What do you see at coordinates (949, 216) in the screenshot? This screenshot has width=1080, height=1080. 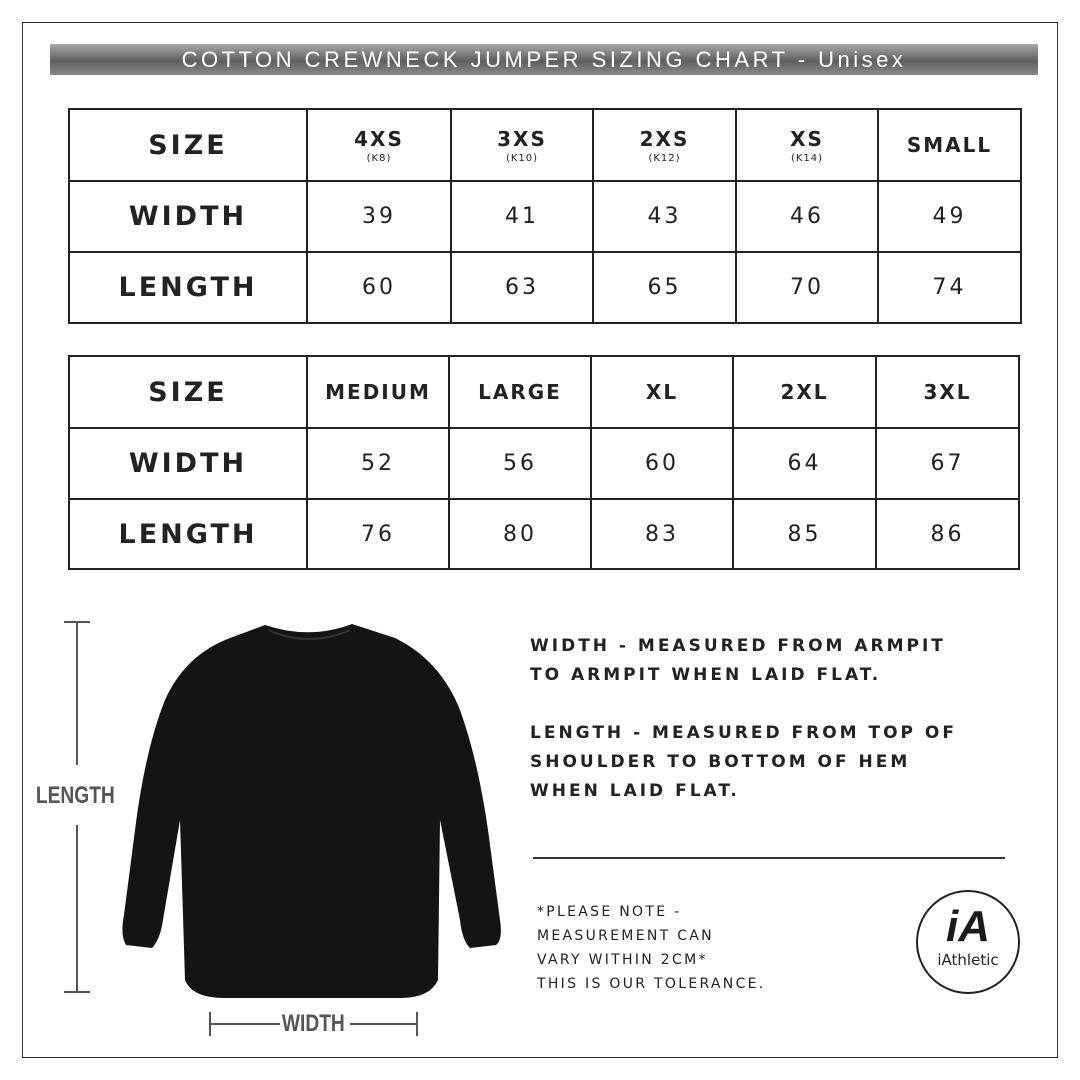 I see `width-cell: 49` at bounding box center [949, 216].